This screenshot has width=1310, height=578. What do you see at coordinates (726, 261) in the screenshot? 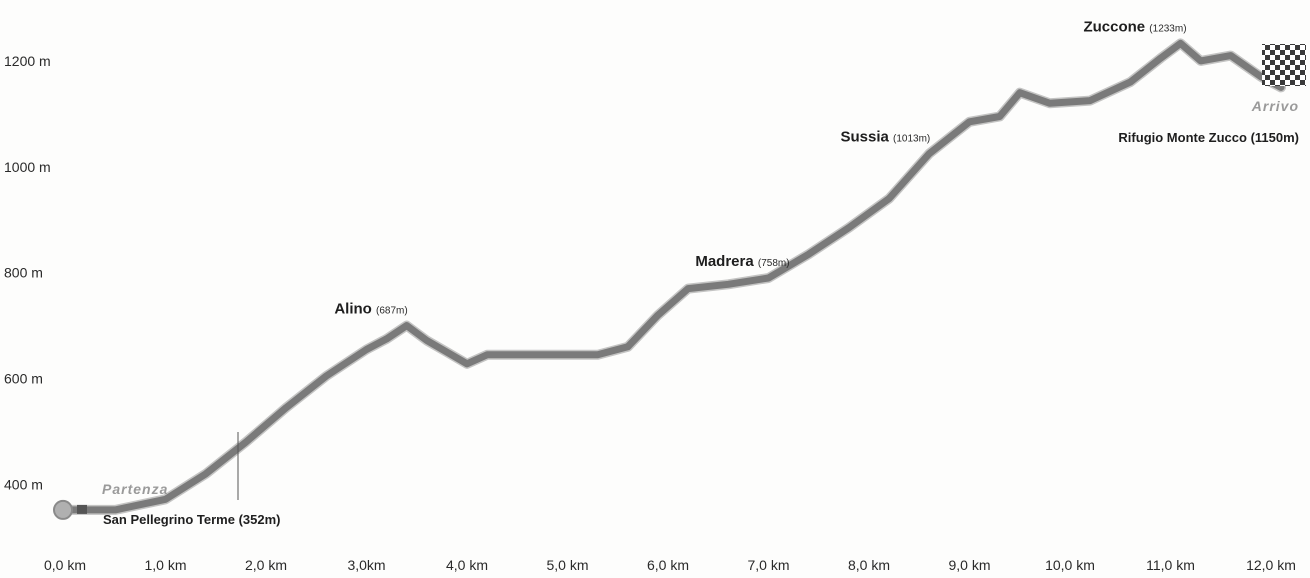
I see `summit-name: Madrera` at bounding box center [726, 261].